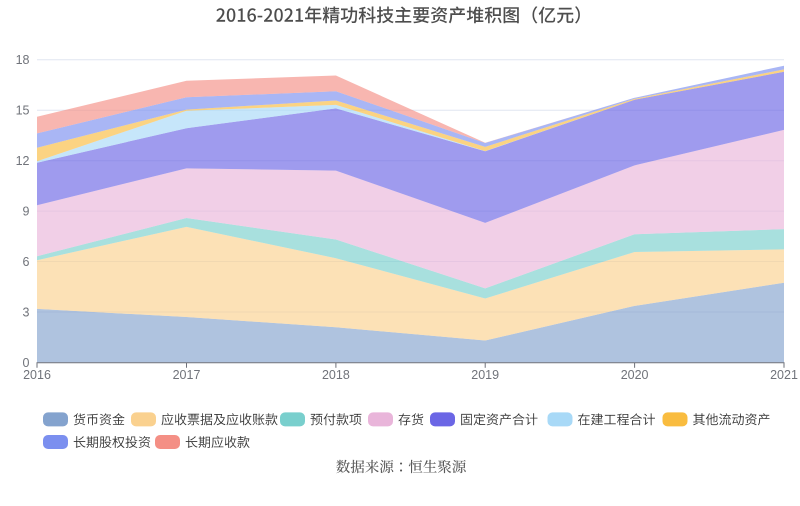 Image resolution: width=800 pixels, height=506 pixels. Describe the element at coordinates (485, 375) in the screenshot. I see `svg-text: 2019` at that location.